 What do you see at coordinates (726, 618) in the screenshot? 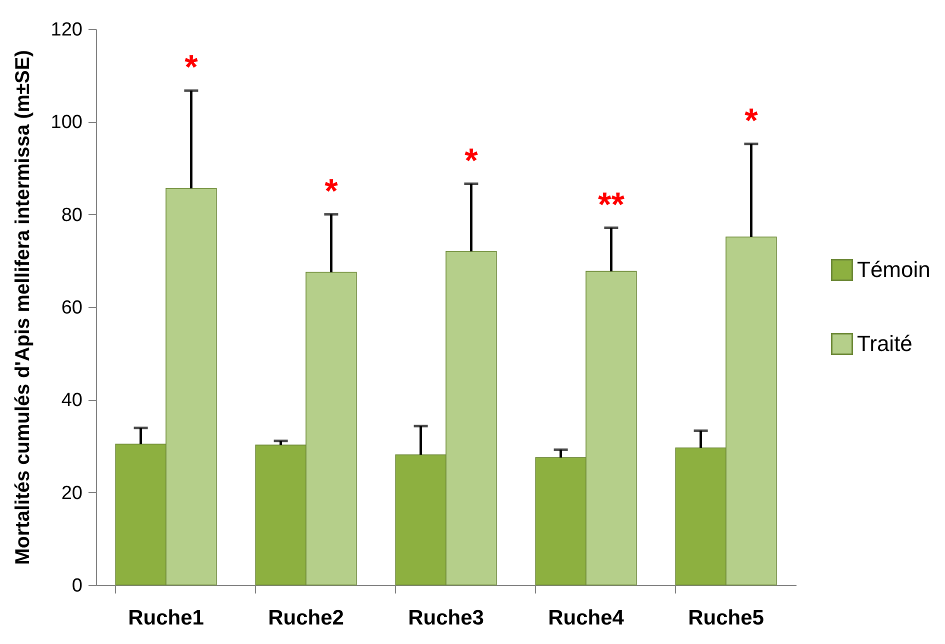
I see `x-tick-label: Ruche5` at bounding box center [726, 618].